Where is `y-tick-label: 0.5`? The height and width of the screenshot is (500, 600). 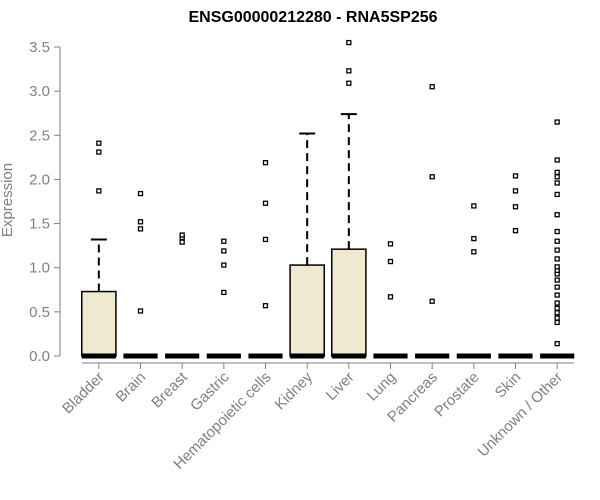 y-tick-label: 0.5 is located at coordinates (39, 312).